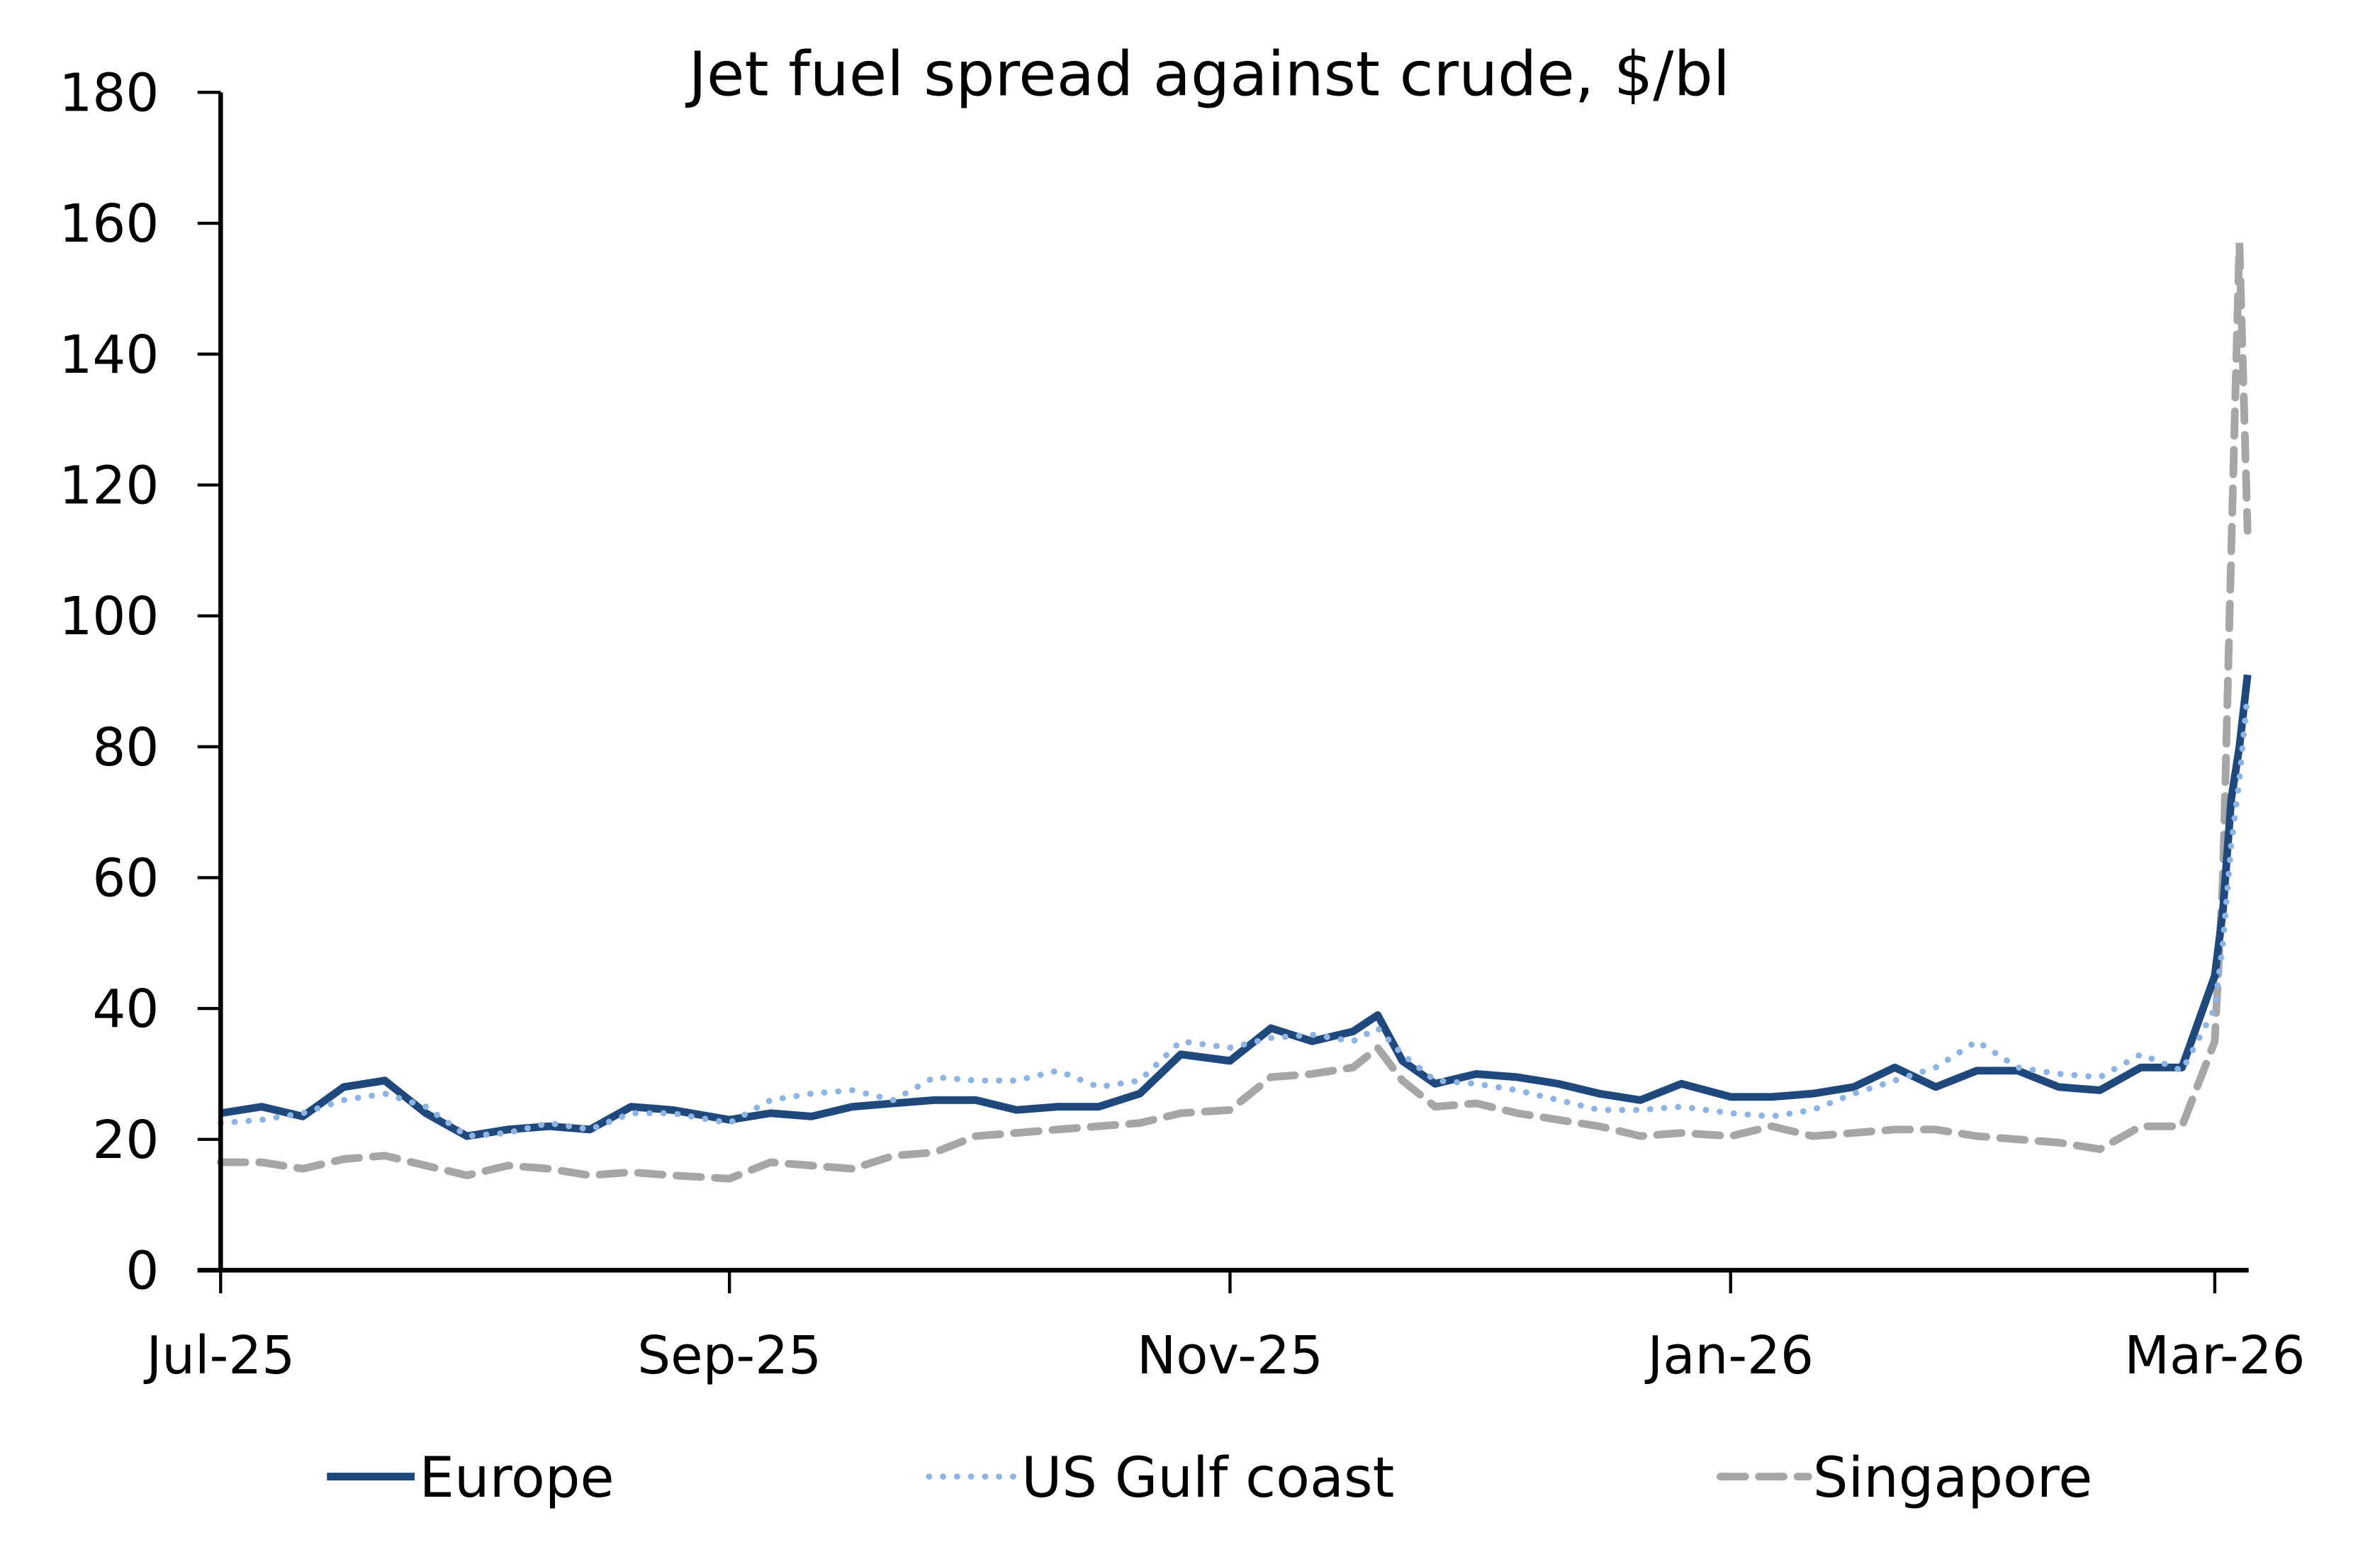 The height and width of the screenshot is (1552, 2380). I want to click on y-ticks: 0 20 40 60 80 100 120 140 160 180, so click(140, 682).